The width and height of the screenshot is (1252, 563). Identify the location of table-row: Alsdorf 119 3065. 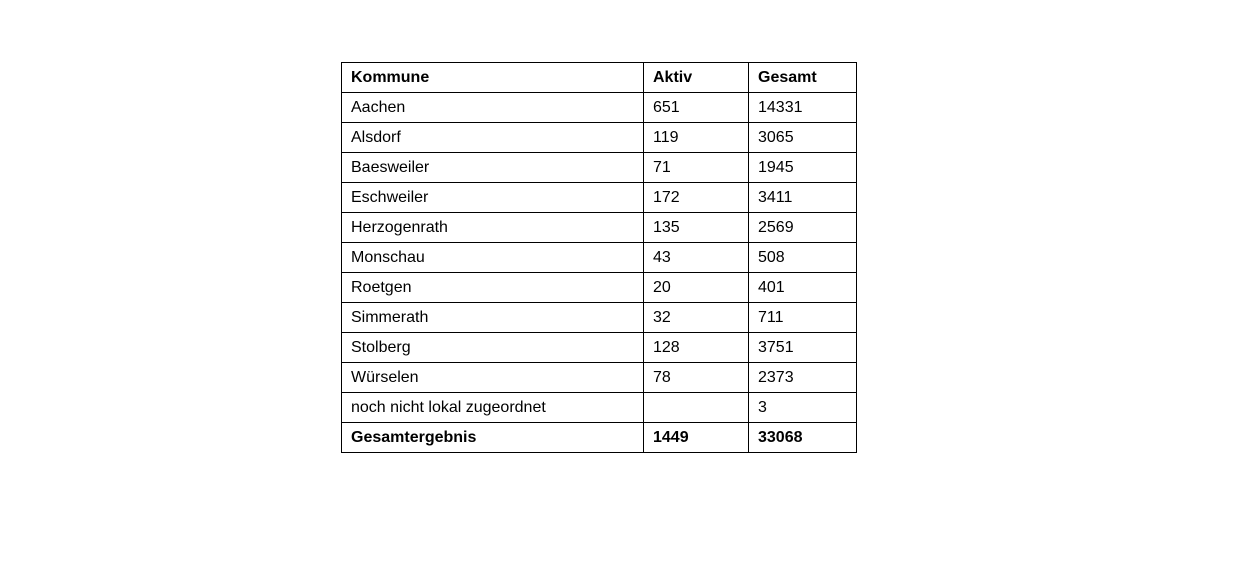
(599, 137).